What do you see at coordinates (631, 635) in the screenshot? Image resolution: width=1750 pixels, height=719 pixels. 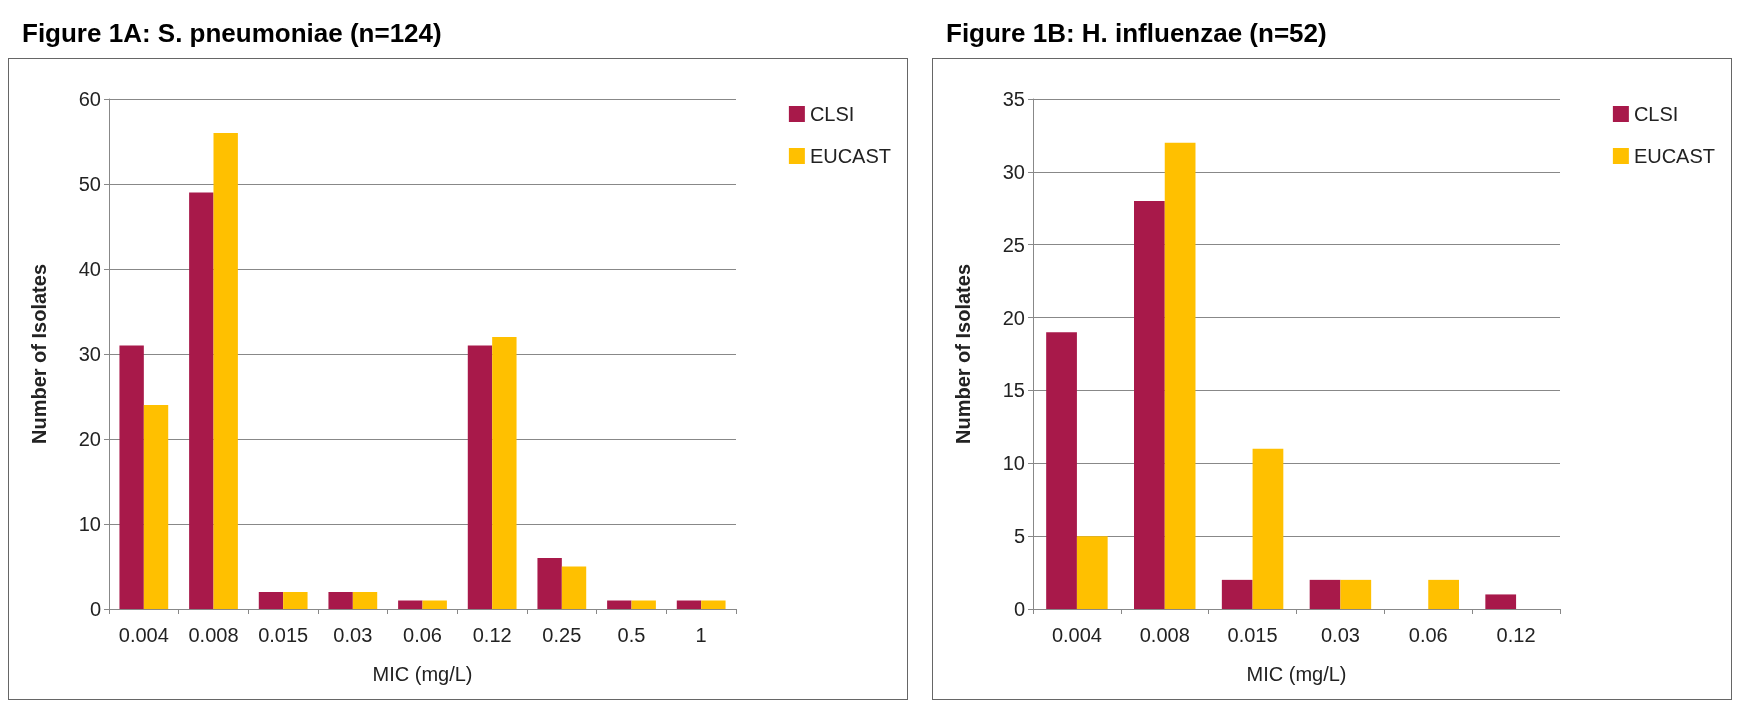 I see `x-tick-label: 0.5` at bounding box center [631, 635].